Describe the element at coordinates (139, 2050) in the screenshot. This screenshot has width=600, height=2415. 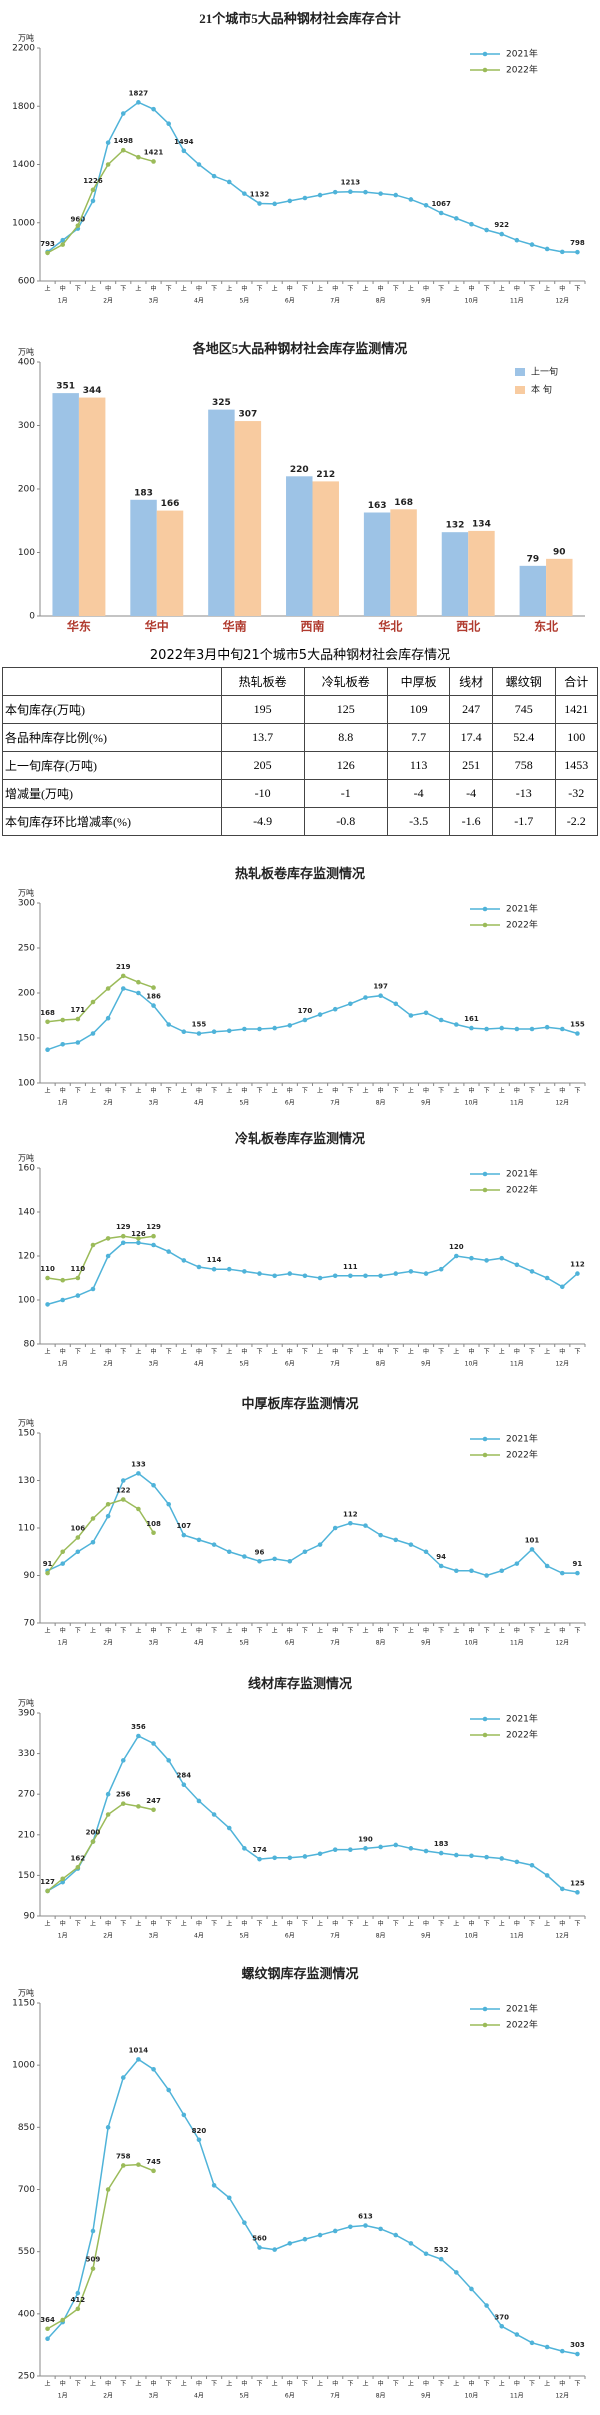
I see `data-label: 1014` at that location.